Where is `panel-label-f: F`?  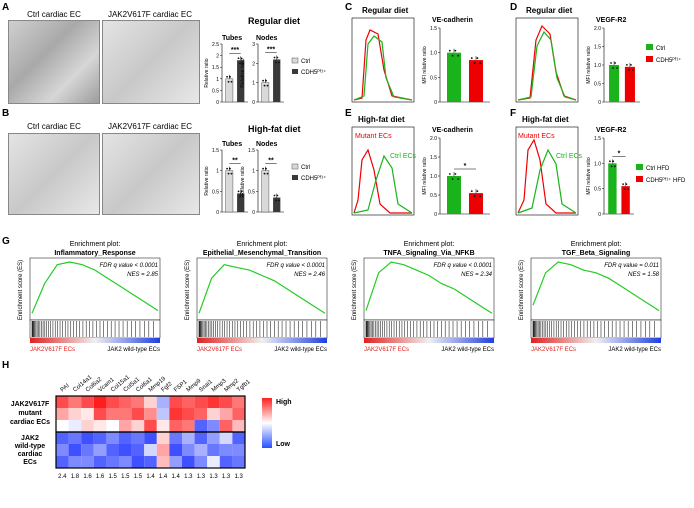 panel-label-f: F is located at coordinates (513, 113).